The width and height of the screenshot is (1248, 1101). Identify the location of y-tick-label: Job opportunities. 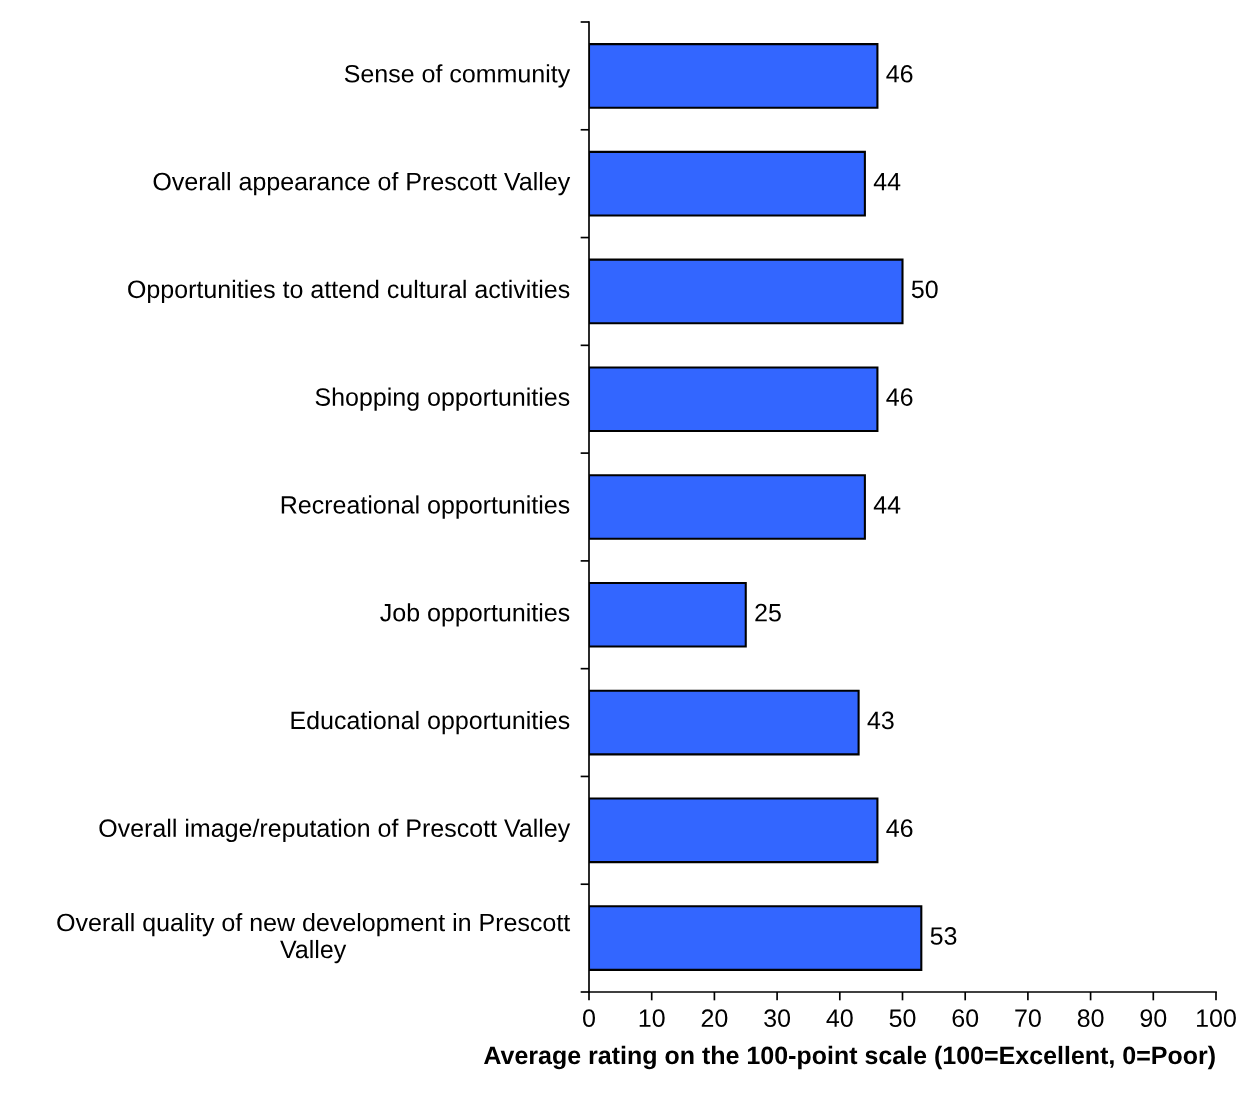
(475, 615).